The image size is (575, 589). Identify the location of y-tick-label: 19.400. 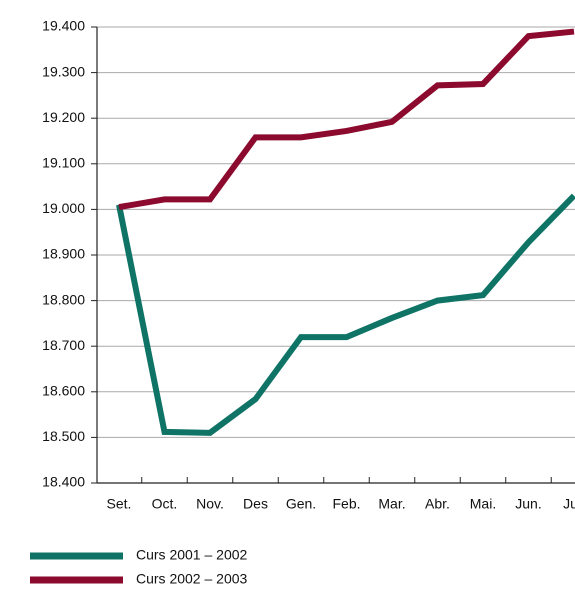
(63, 26).